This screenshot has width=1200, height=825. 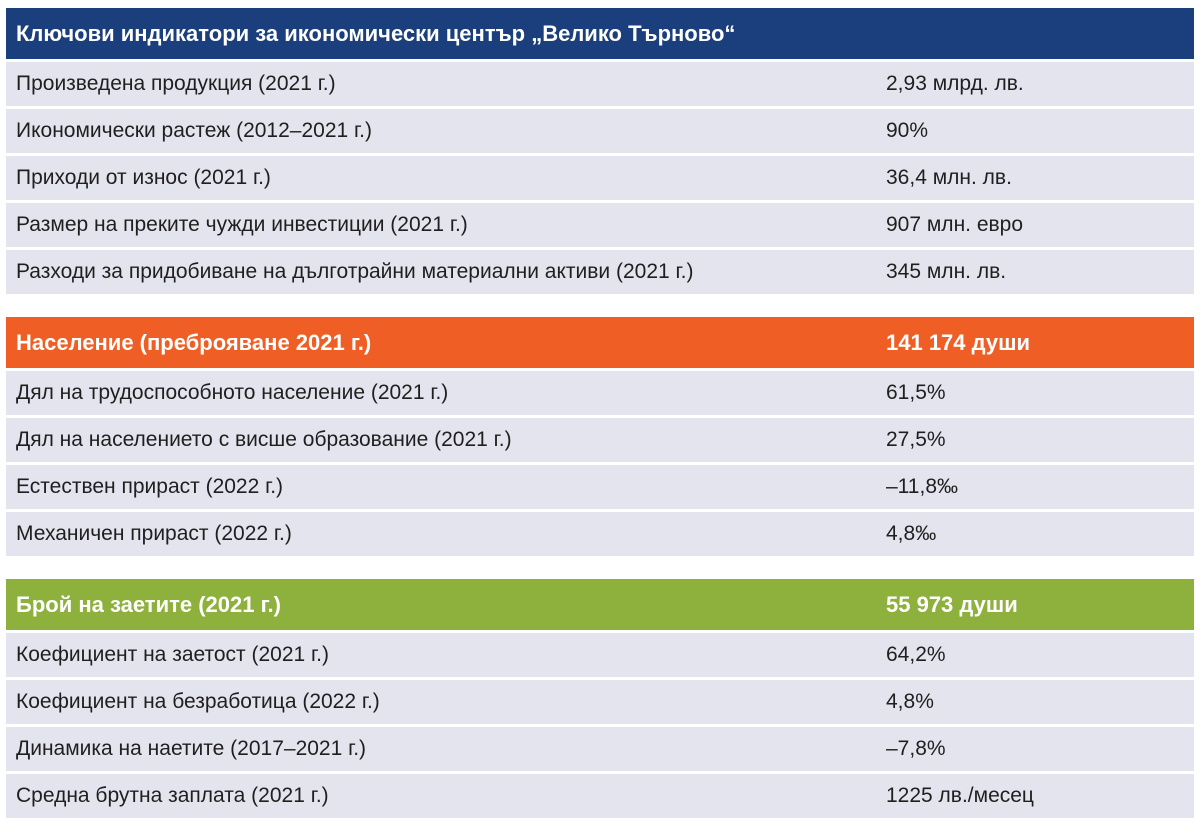 What do you see at coordinates (600, 179) in the screenshot?
I see `table-row: Приходи от износ (2021 г.) 36,4 млн. лв.` at bounding box center [600, 179].